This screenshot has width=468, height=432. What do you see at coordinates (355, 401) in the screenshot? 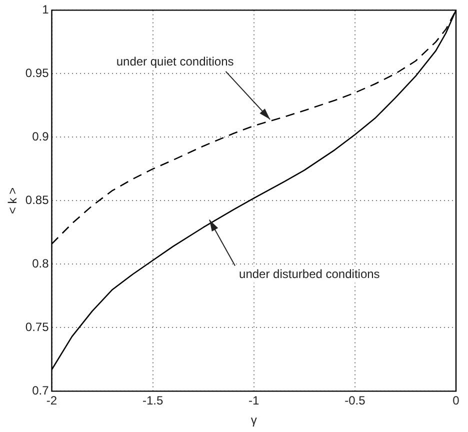
I see `x-tick-label: -0.5` at bounding box center [355, 401].